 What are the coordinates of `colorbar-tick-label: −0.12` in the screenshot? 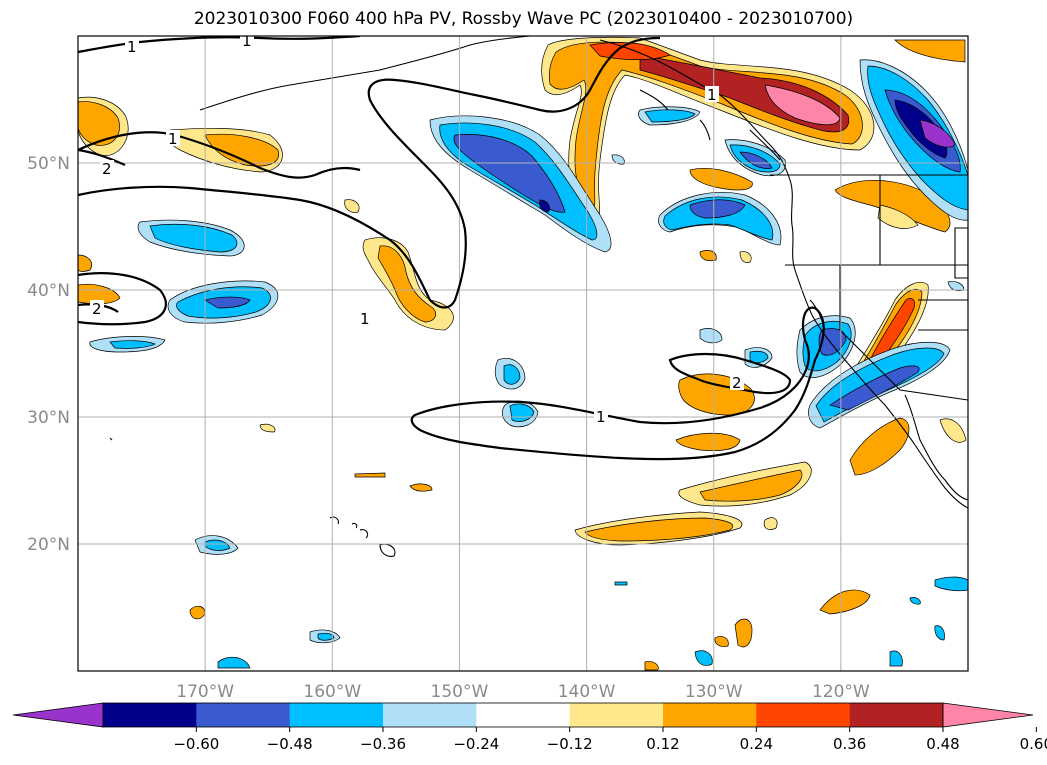 It's located at (570, 744).